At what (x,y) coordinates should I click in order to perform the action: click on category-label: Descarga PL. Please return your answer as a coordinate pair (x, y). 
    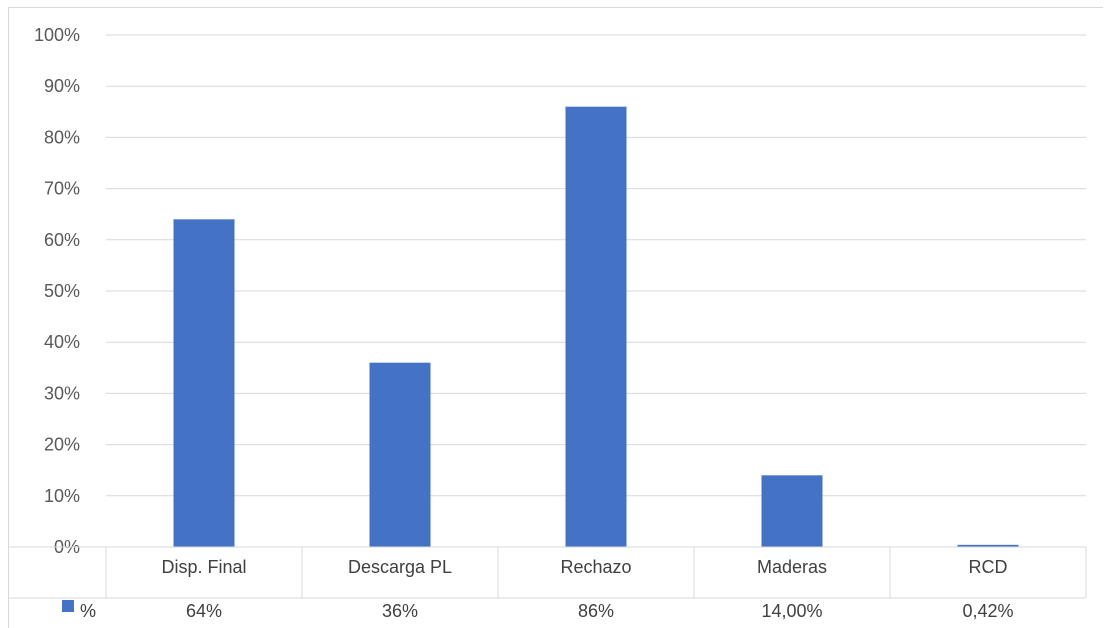
    Looking at the image, I should click on (400, 567).